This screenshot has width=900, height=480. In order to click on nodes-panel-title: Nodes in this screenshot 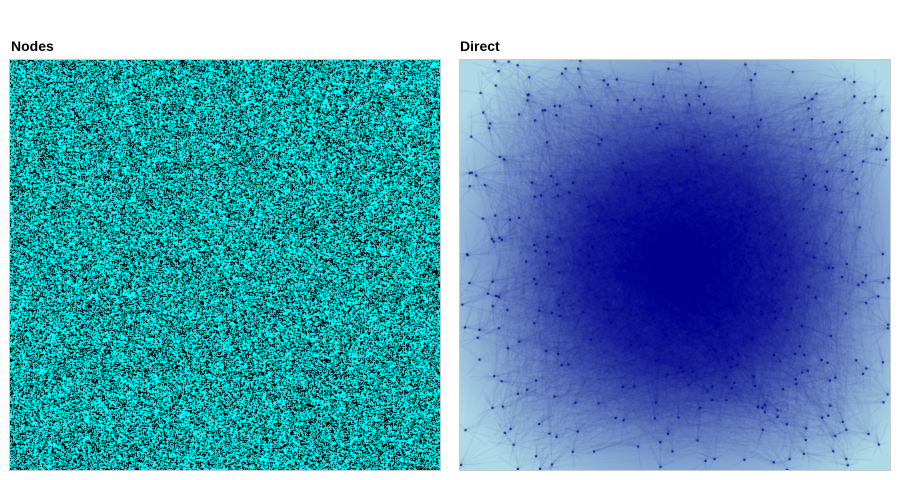, I will do `click(32, 46)`.